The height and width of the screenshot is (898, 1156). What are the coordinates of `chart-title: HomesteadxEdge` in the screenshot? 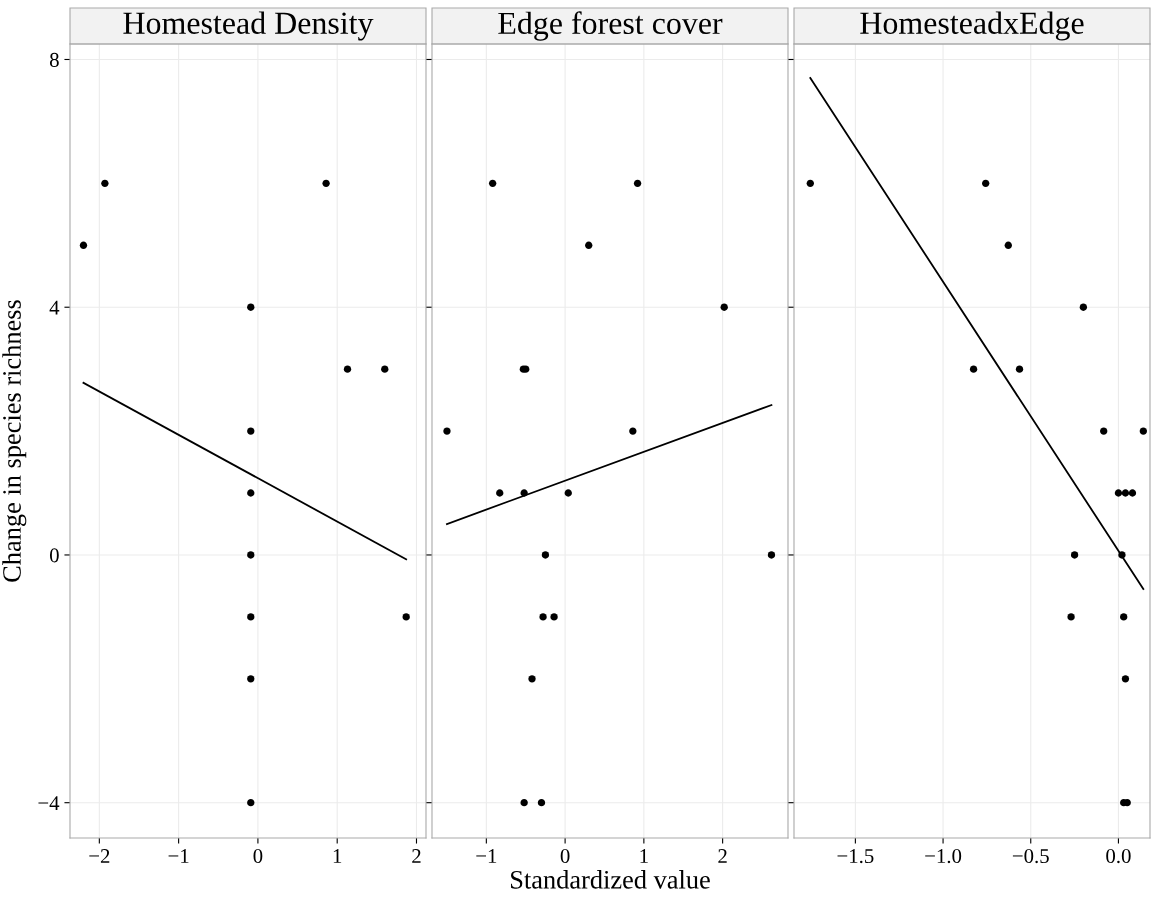 It's located at (972, 26).